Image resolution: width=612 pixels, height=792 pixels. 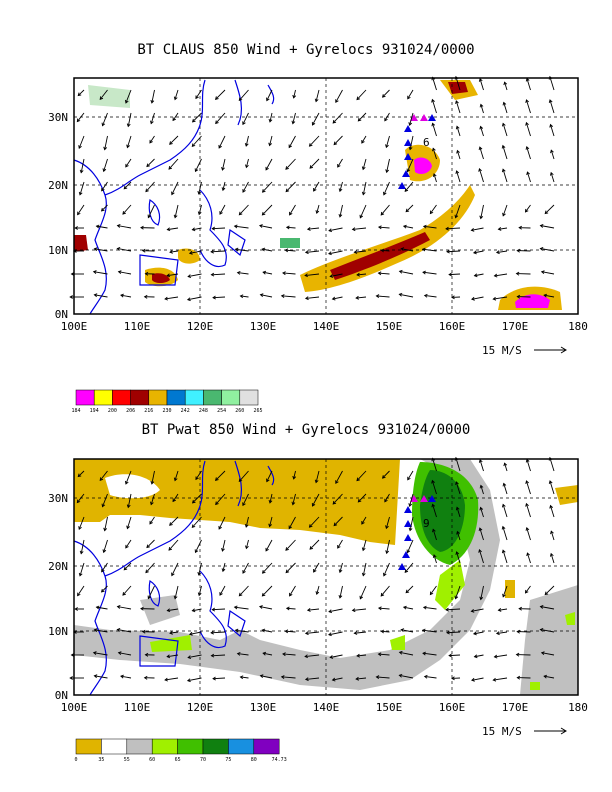 I want to click on colorbar-label: 248, so click(x=203, y=411).